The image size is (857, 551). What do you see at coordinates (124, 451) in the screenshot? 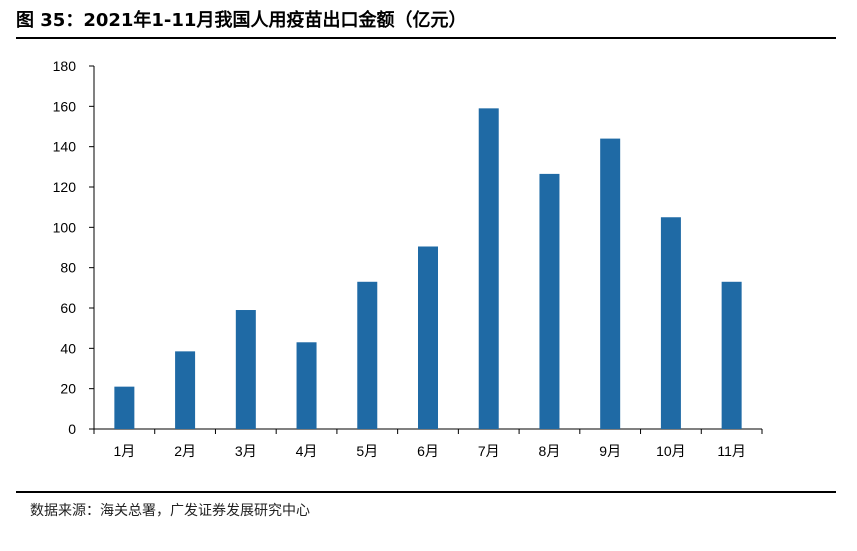
I see `x-tick-label: 1月` at bounding box center [124, 451].